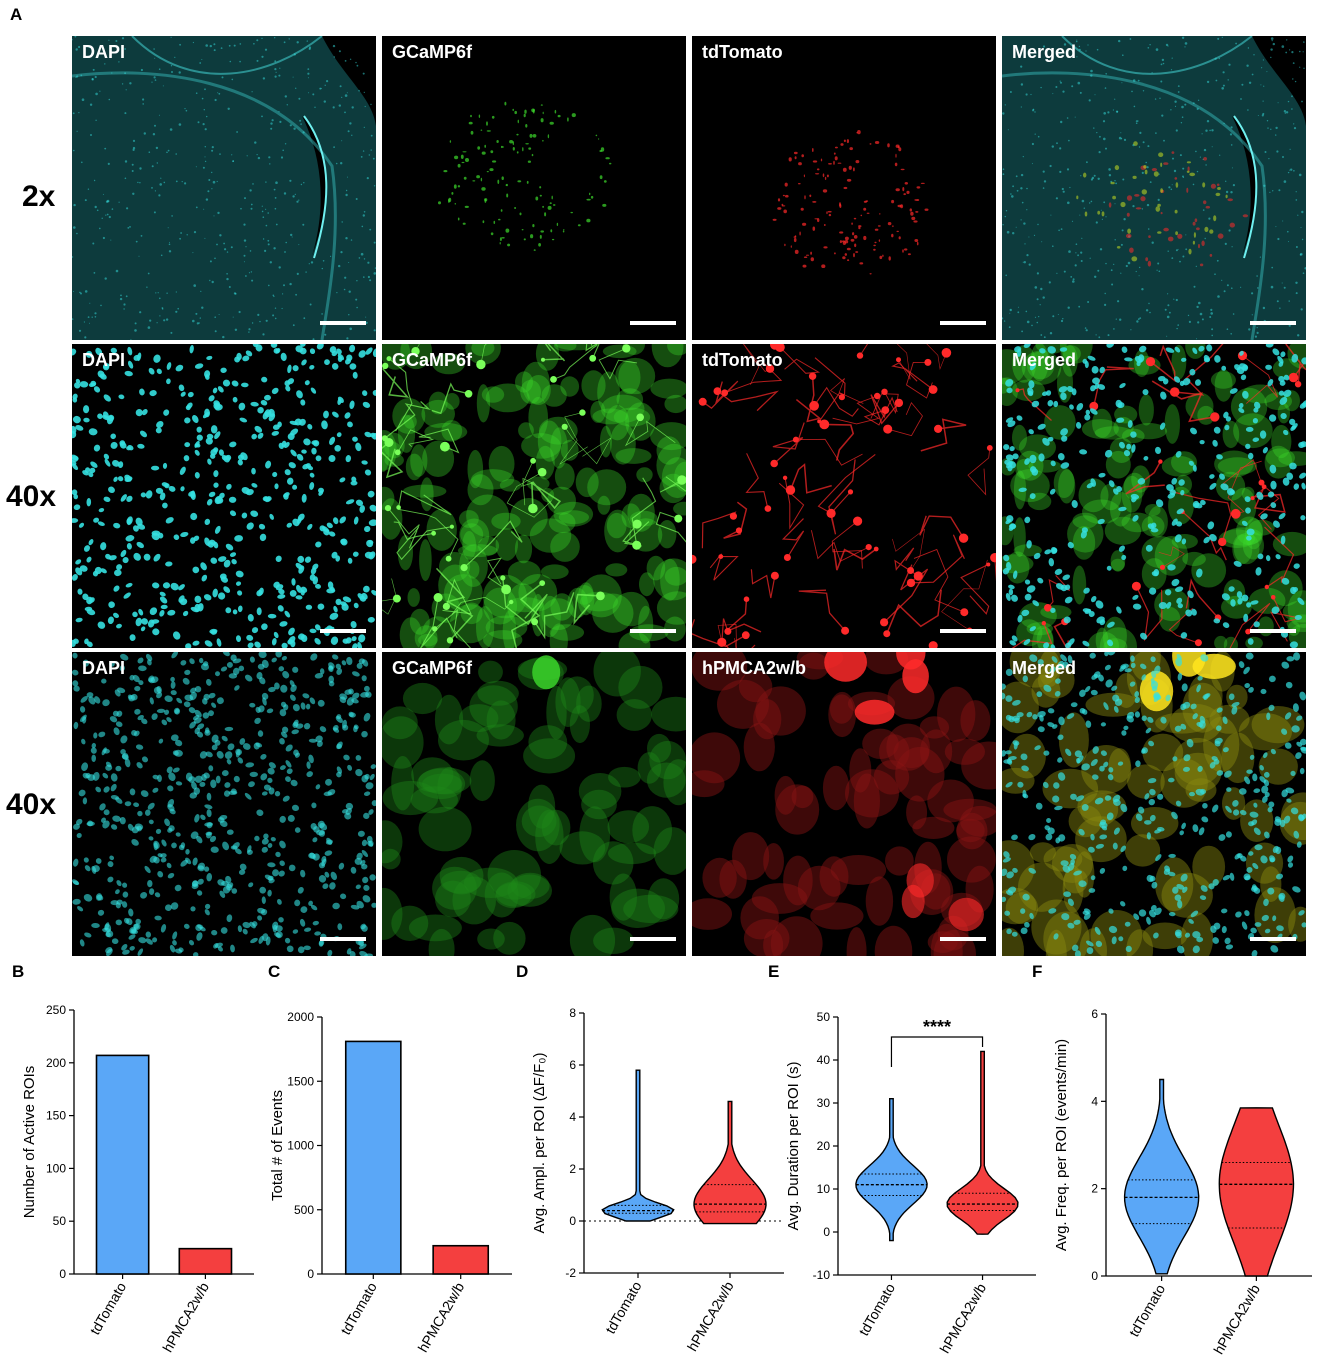 The width and height of the screenshot is (1325, 1371). What do you see at coordinates (824, 1103) in the screenshot?
I see `y-tick-label: 30` at bounding box center [824, 1103].